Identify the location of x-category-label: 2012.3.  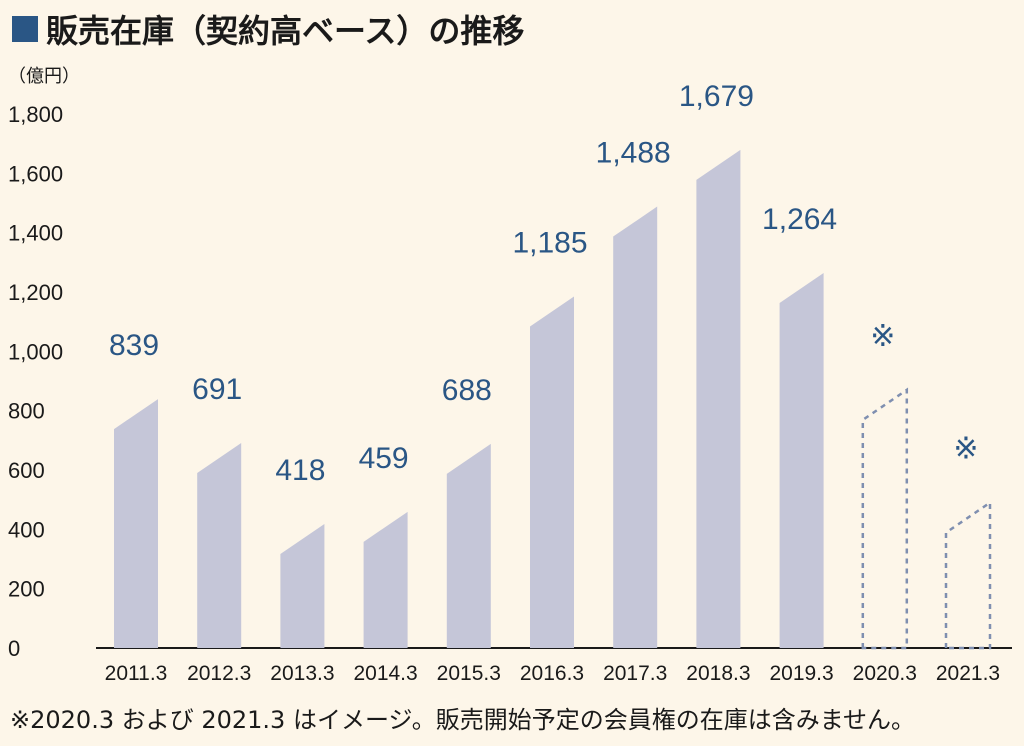
(219, 673).